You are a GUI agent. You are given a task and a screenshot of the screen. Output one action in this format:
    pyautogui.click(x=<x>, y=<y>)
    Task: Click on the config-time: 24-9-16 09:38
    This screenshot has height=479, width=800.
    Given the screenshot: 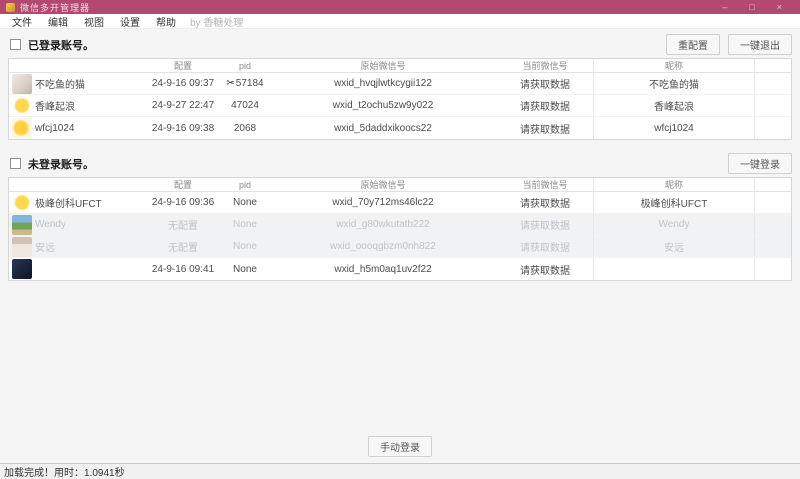 What is the action you would take?
    pyautogui.click(x=183, y=128)
    